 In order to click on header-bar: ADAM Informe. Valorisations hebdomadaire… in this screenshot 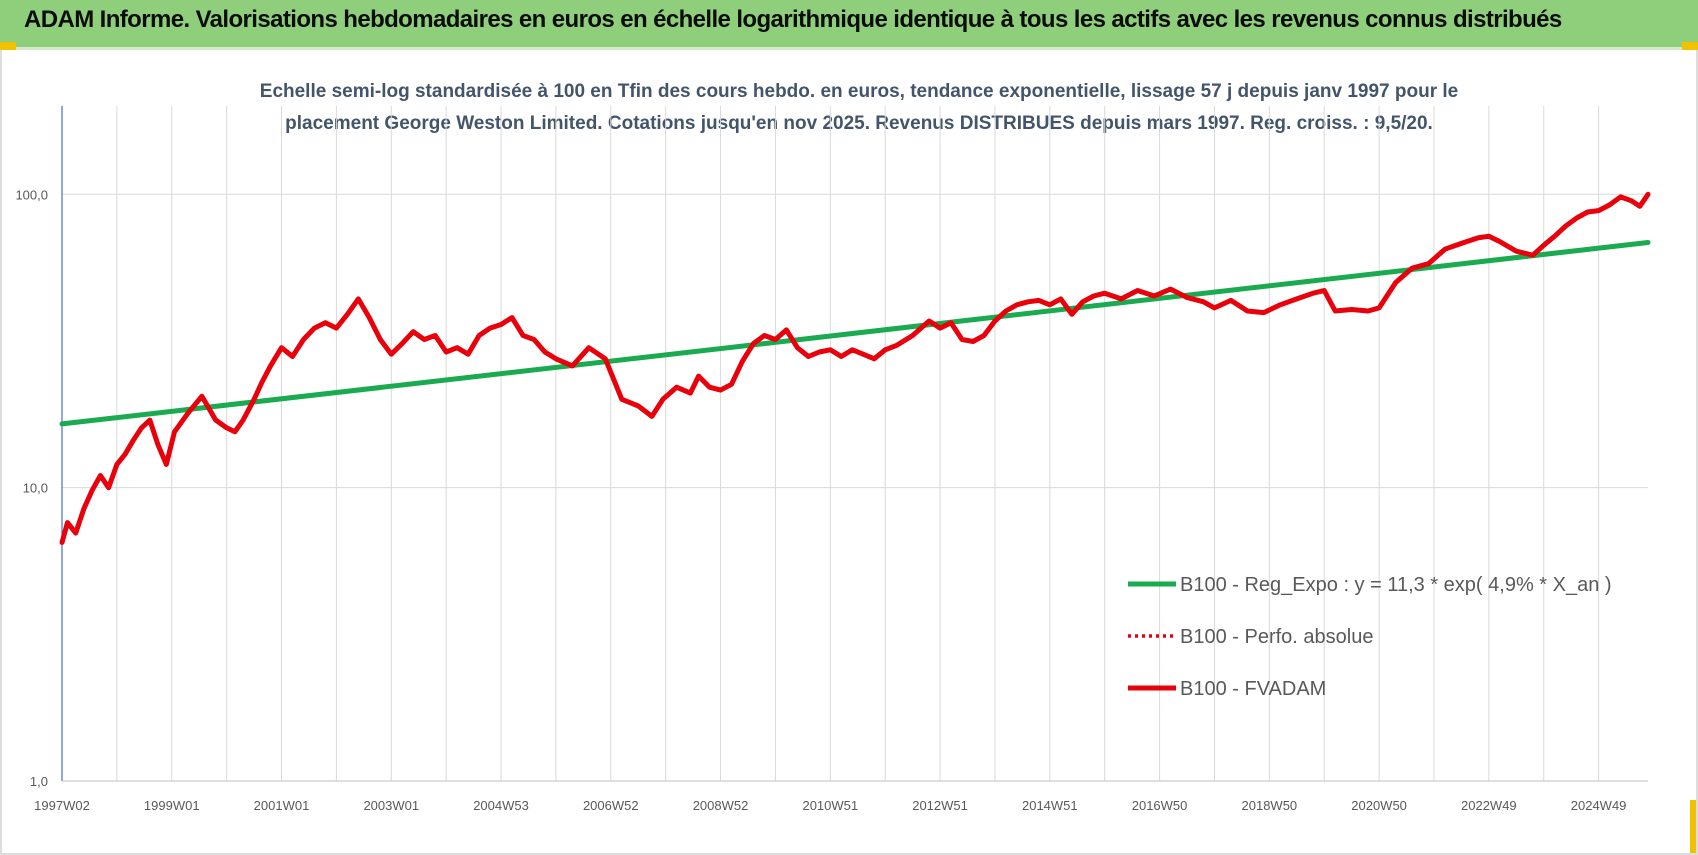, I will do `click(849, 25)`.